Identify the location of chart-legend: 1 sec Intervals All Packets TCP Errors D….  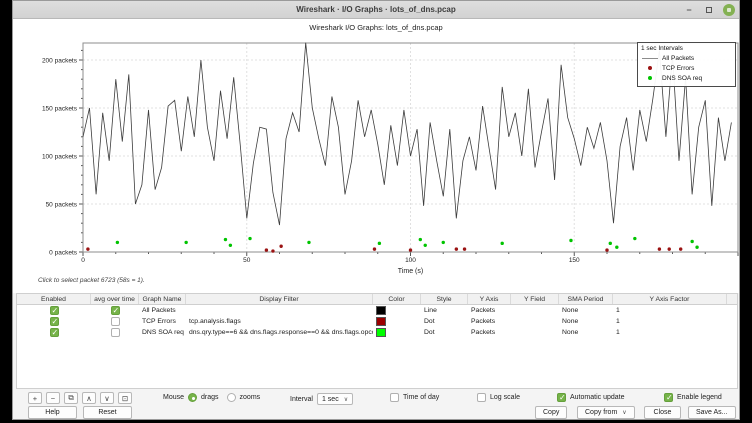
(686, 64).